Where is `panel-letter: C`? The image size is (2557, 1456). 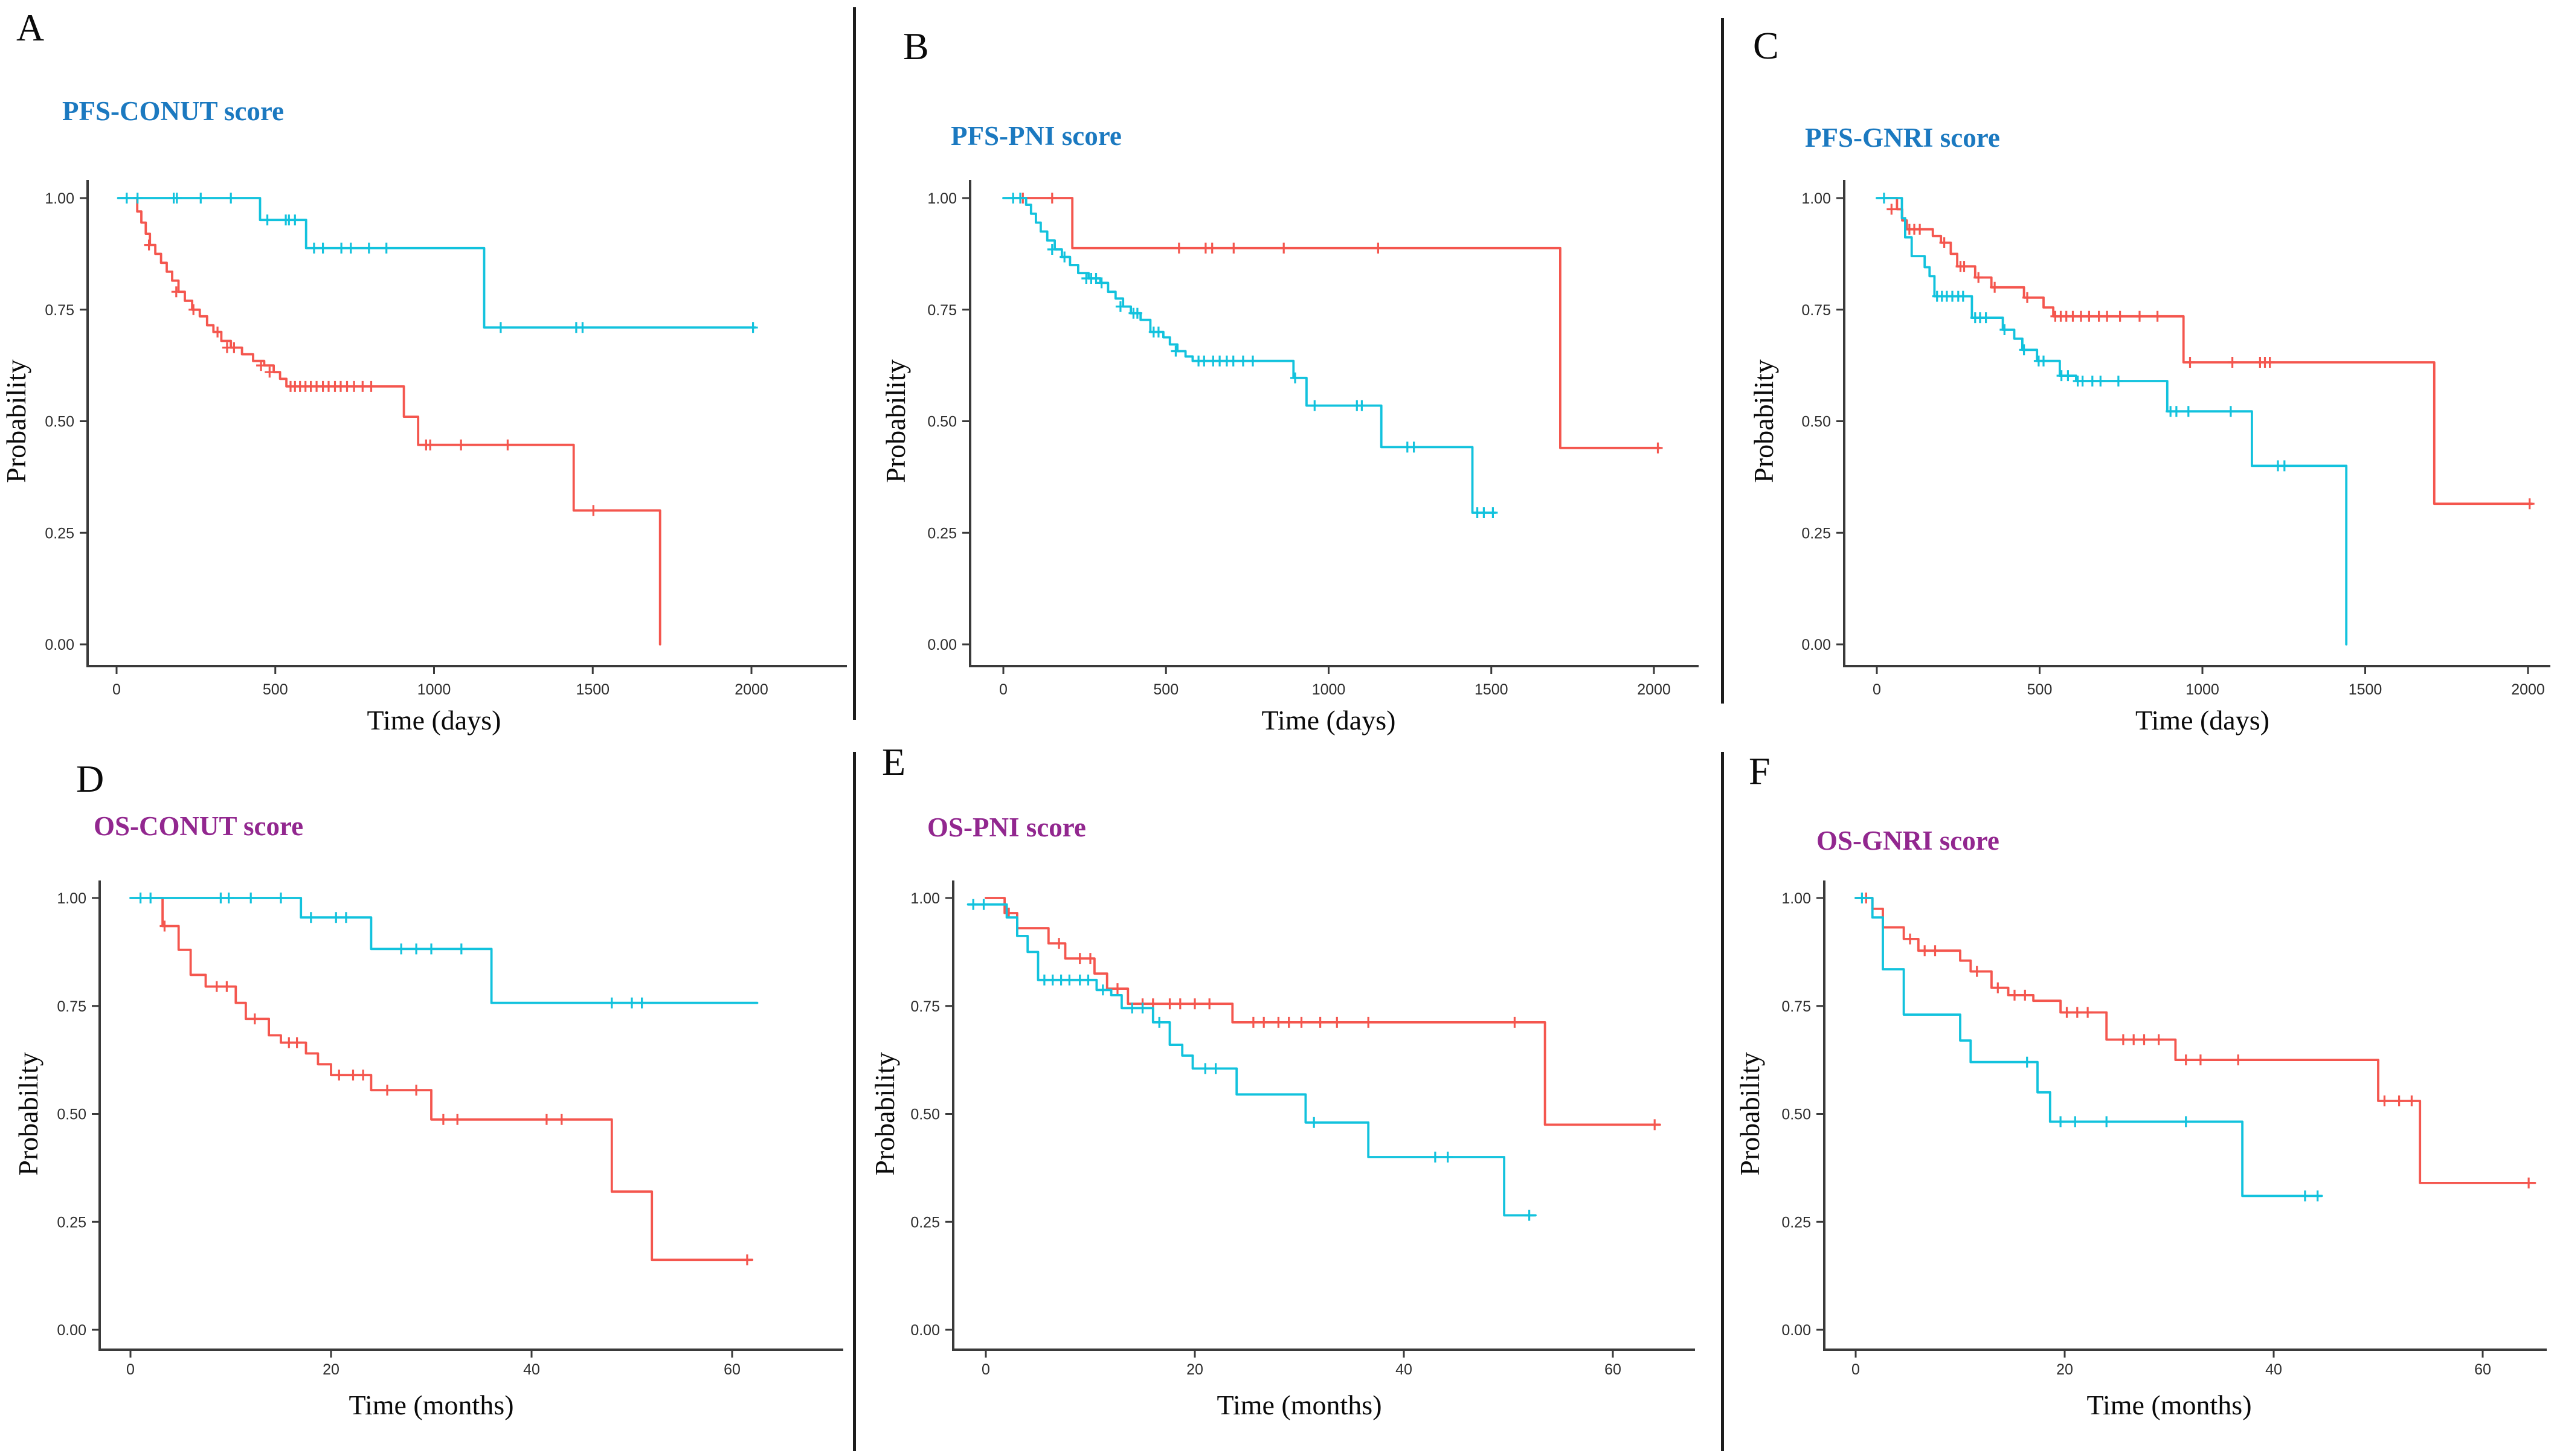
panel-letter: C is located at coordinates (1766, 45).